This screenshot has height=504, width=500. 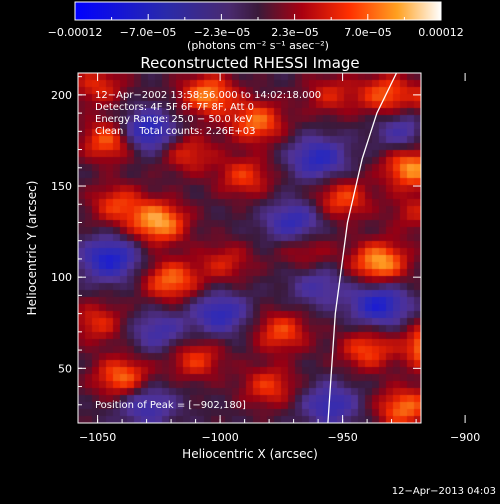 What do you see at coordinates (249, 63) in the screenshot?
I see `chart-title: Reconstructed RHESSI Image` at bounding box center [249, 63].